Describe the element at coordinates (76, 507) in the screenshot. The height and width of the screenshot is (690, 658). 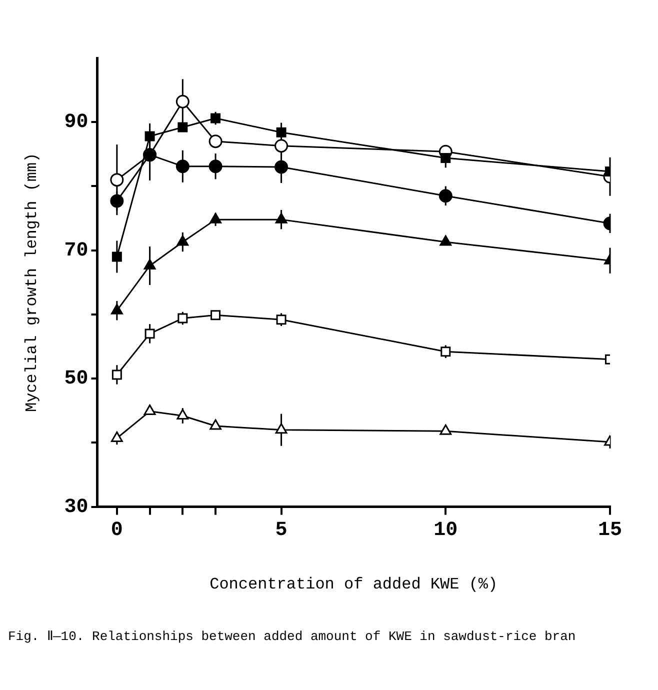
I see `y-tick-label: 30` at that location.